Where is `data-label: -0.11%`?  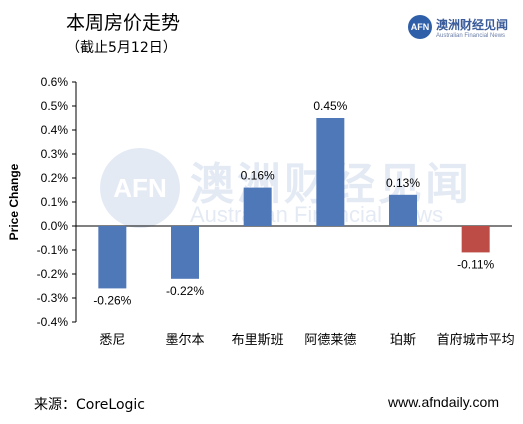 data-label: -0.11% is located at coordinates (475, 264).